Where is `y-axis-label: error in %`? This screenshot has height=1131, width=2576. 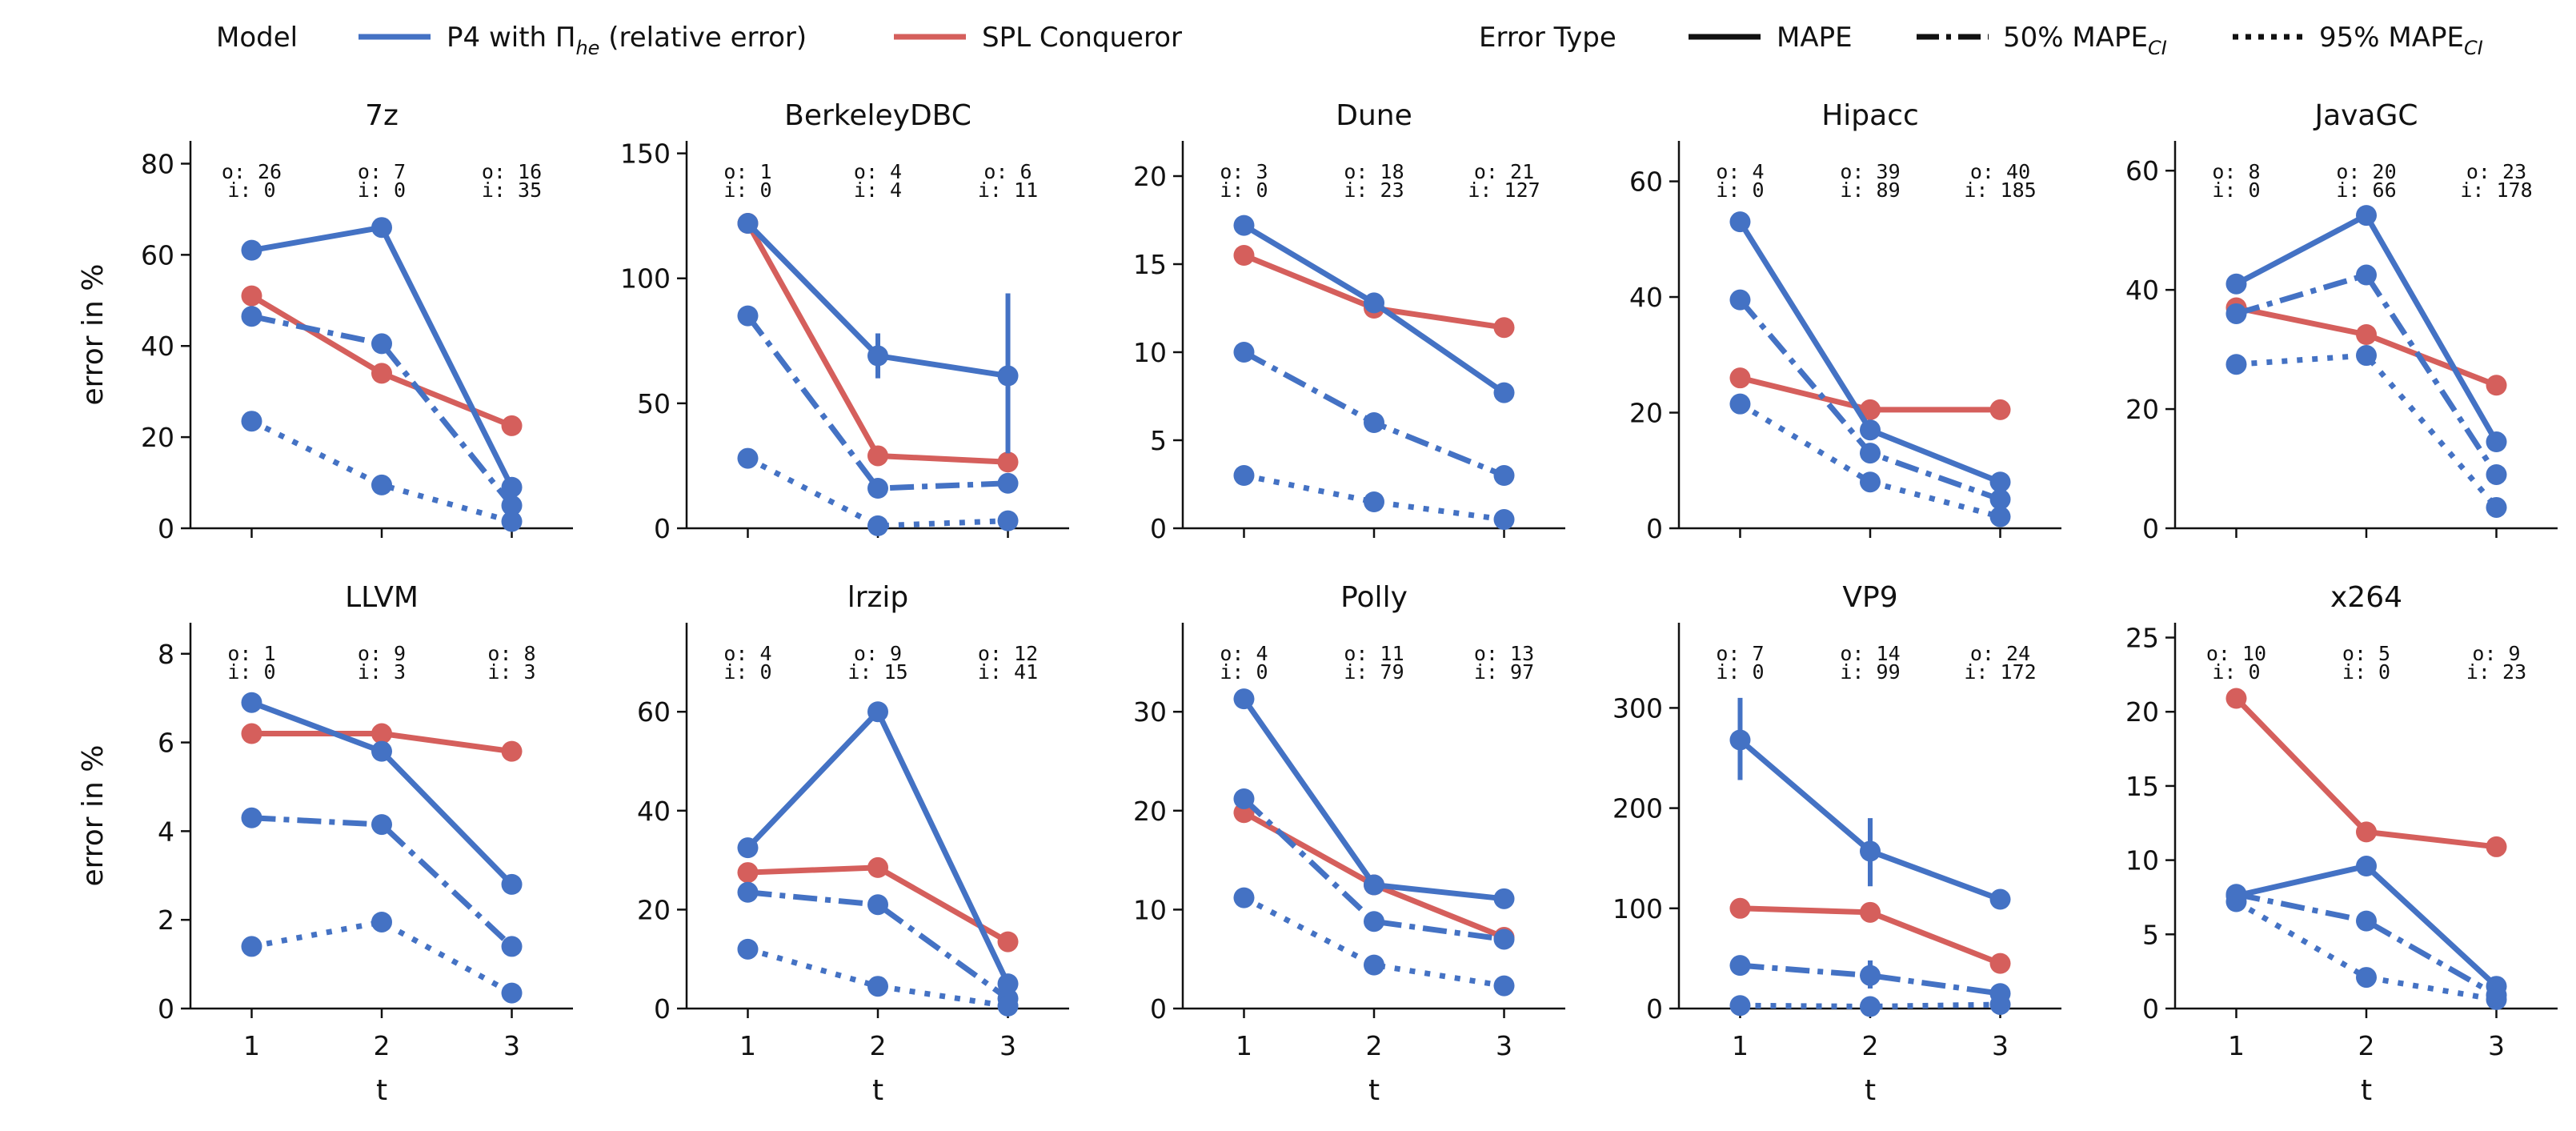
y-axis-label: error in % is located at coordinates (93, 334).